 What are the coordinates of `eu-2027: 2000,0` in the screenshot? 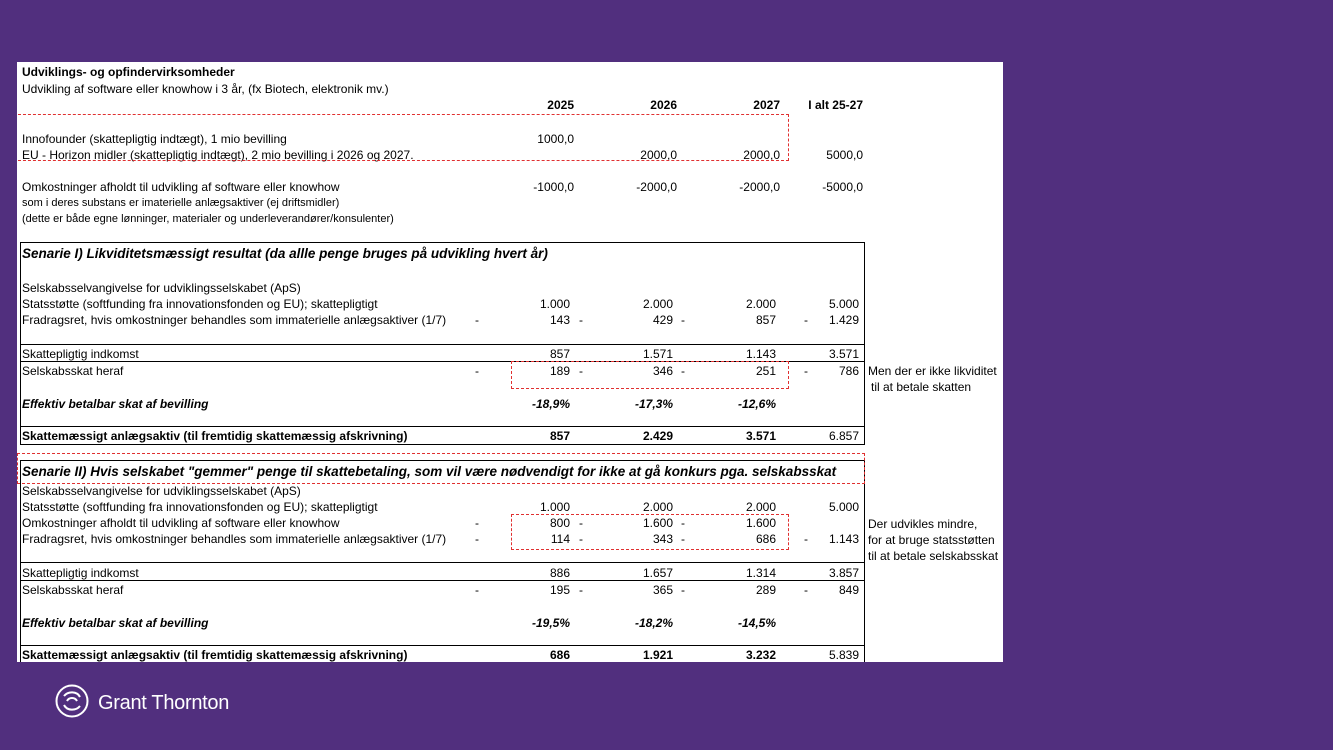 It's located at (761, 155).